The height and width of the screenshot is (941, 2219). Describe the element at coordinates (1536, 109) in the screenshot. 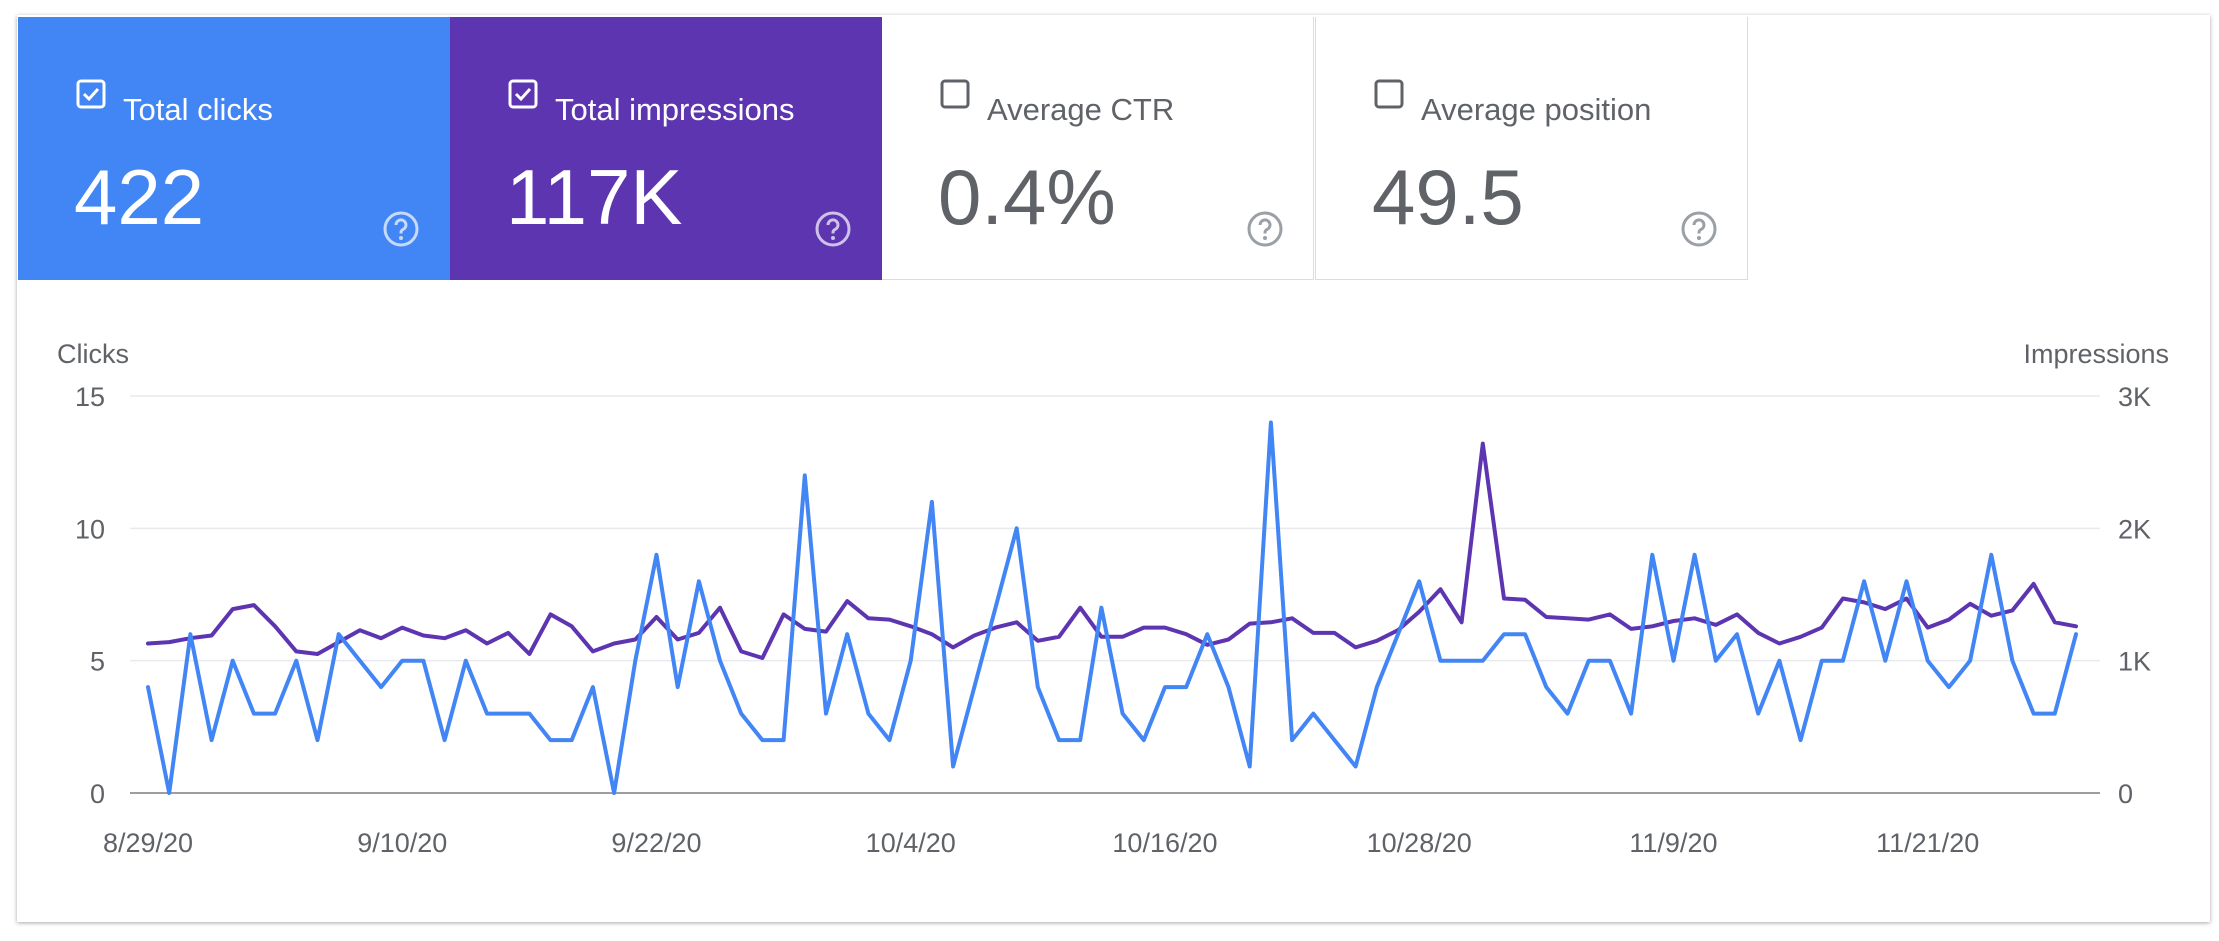

I see `metric-label: Average position` at that location.